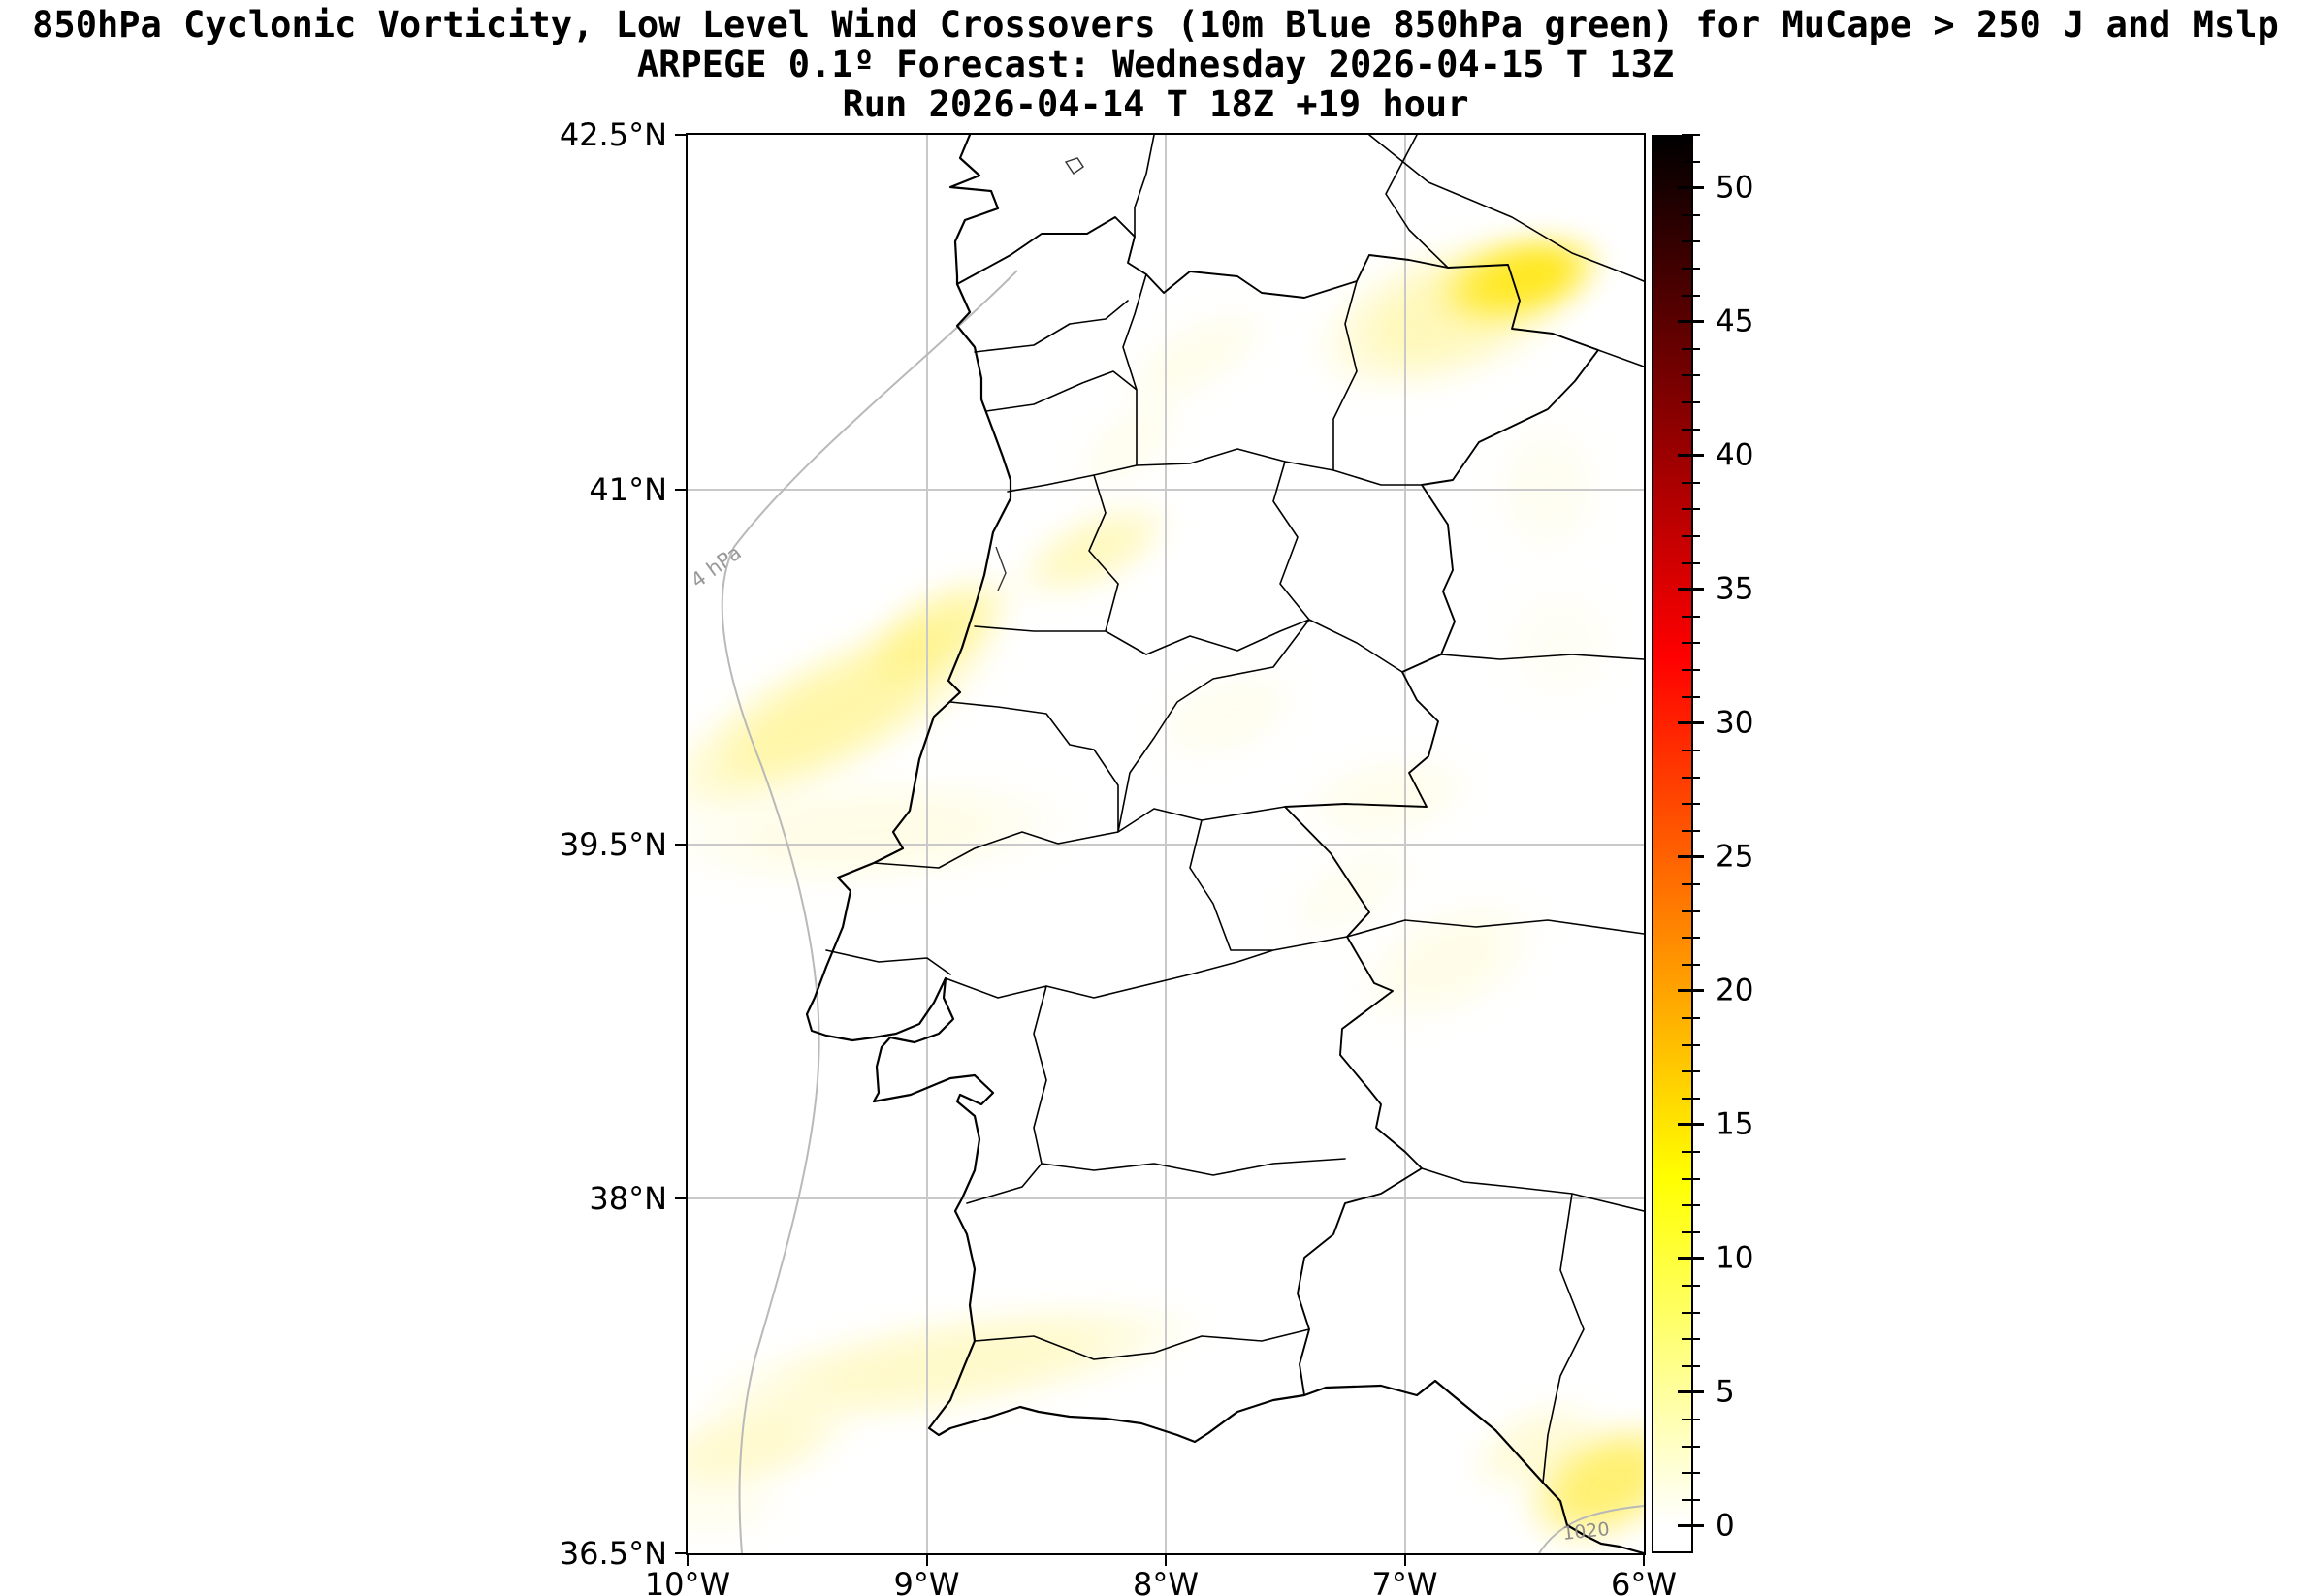 The height and width of the screenshot is (1596, 2311). What do you see at coordinates (1735, 990) in the screenshot?
I see `colorbar-tick-label: 20` at bounding box center [1735, 990].